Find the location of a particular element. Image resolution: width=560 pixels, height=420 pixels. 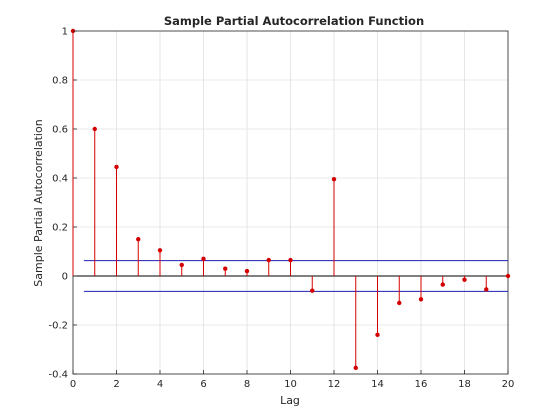

x-tick-label: 16 is located at coordinates (421, 384).